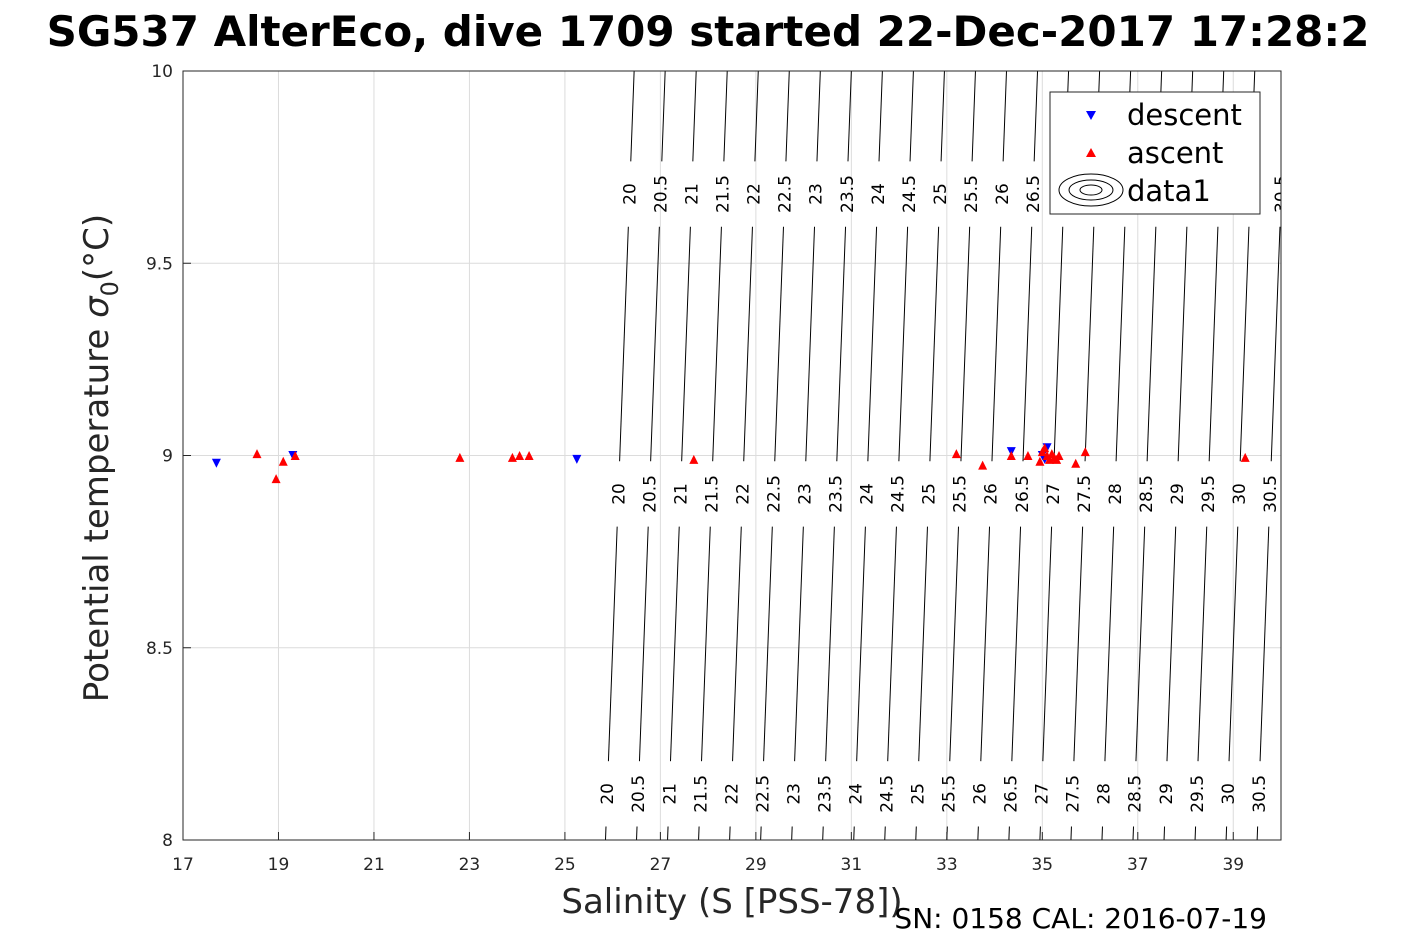 The width and height of the screenshot is (1417, 945). What do you see at coordinates (470, 865) in the screenshot?
I see `x-tick-label: 23` at bounding box center [470, 865].